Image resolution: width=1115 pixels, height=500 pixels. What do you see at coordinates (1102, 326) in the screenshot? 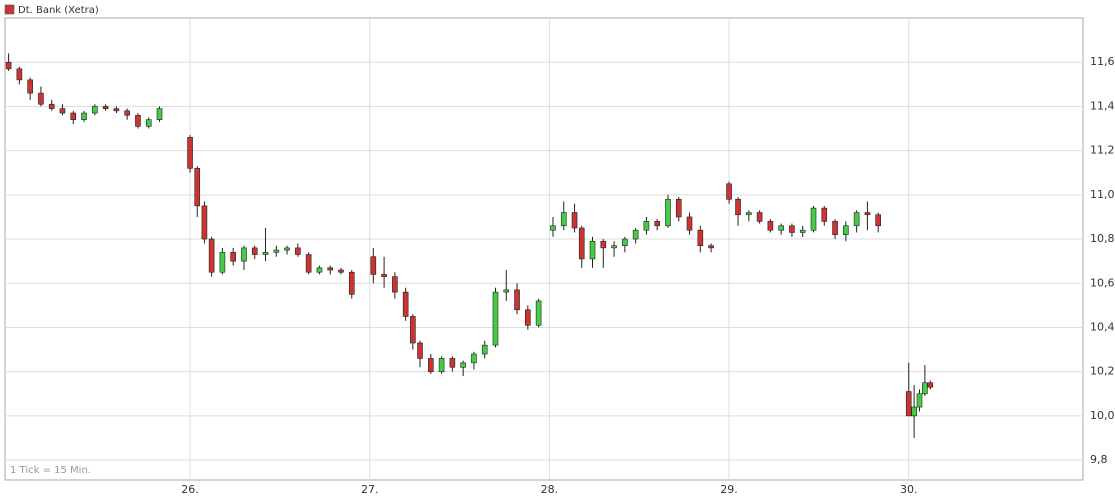
I see `y-tick-label: 10,4` at bounding box center [1102, 326].